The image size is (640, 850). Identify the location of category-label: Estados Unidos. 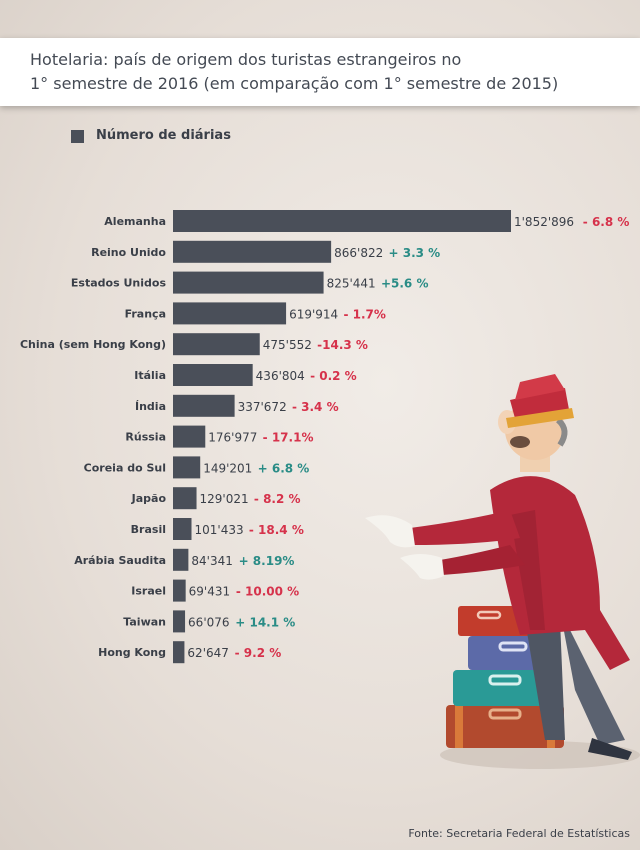
(119, 283).